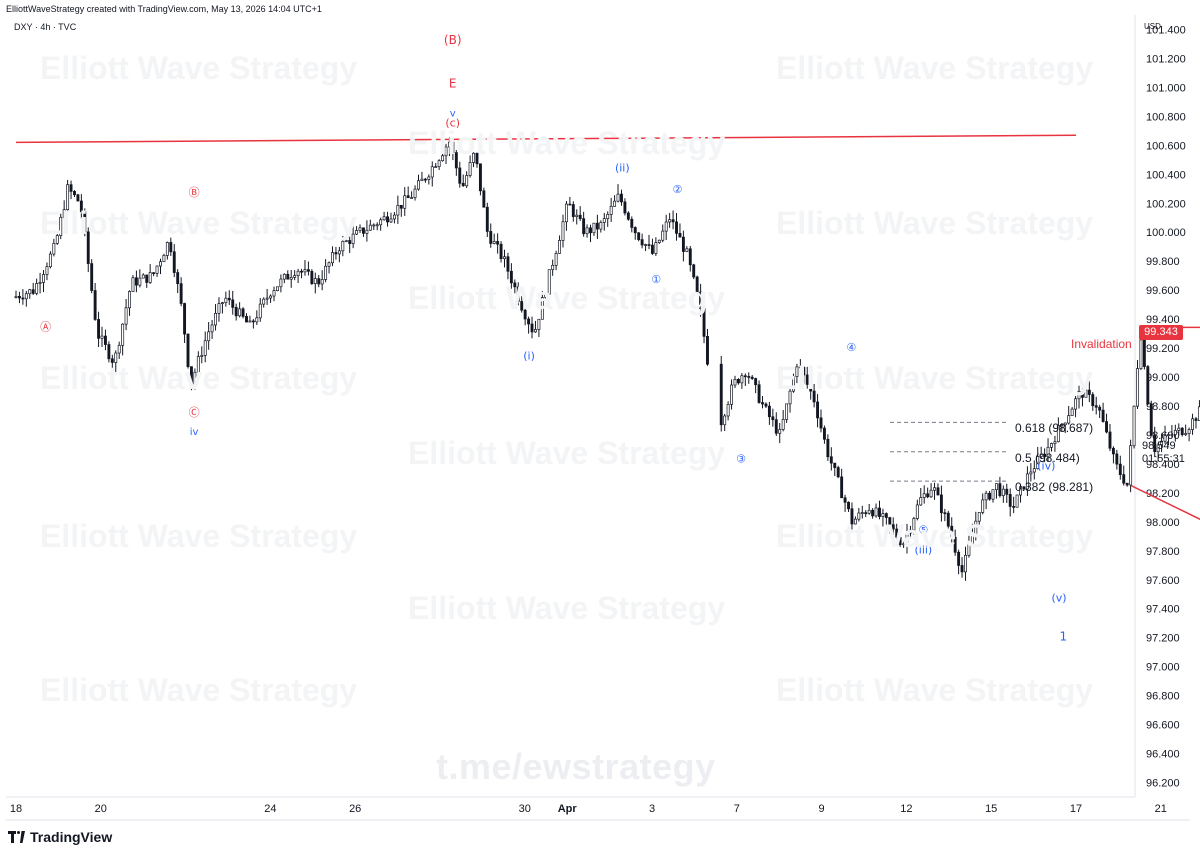  Describe the element at coordinates (270, 809) in the screenshot. I see `time-tick-label: 24` at that location.